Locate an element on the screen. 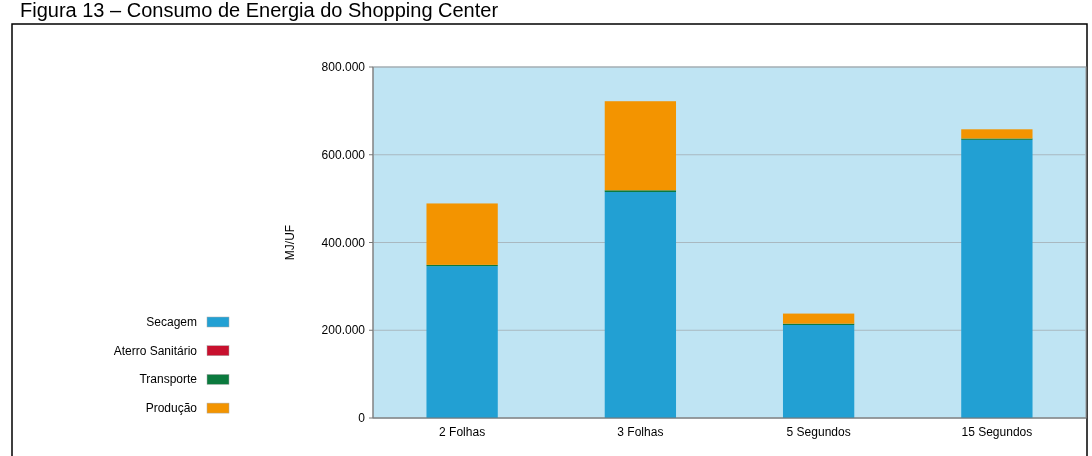 The height and width of the screenshot is (456, 1092). y-tick-label: 800.000 is located at coordinates (343, 67).